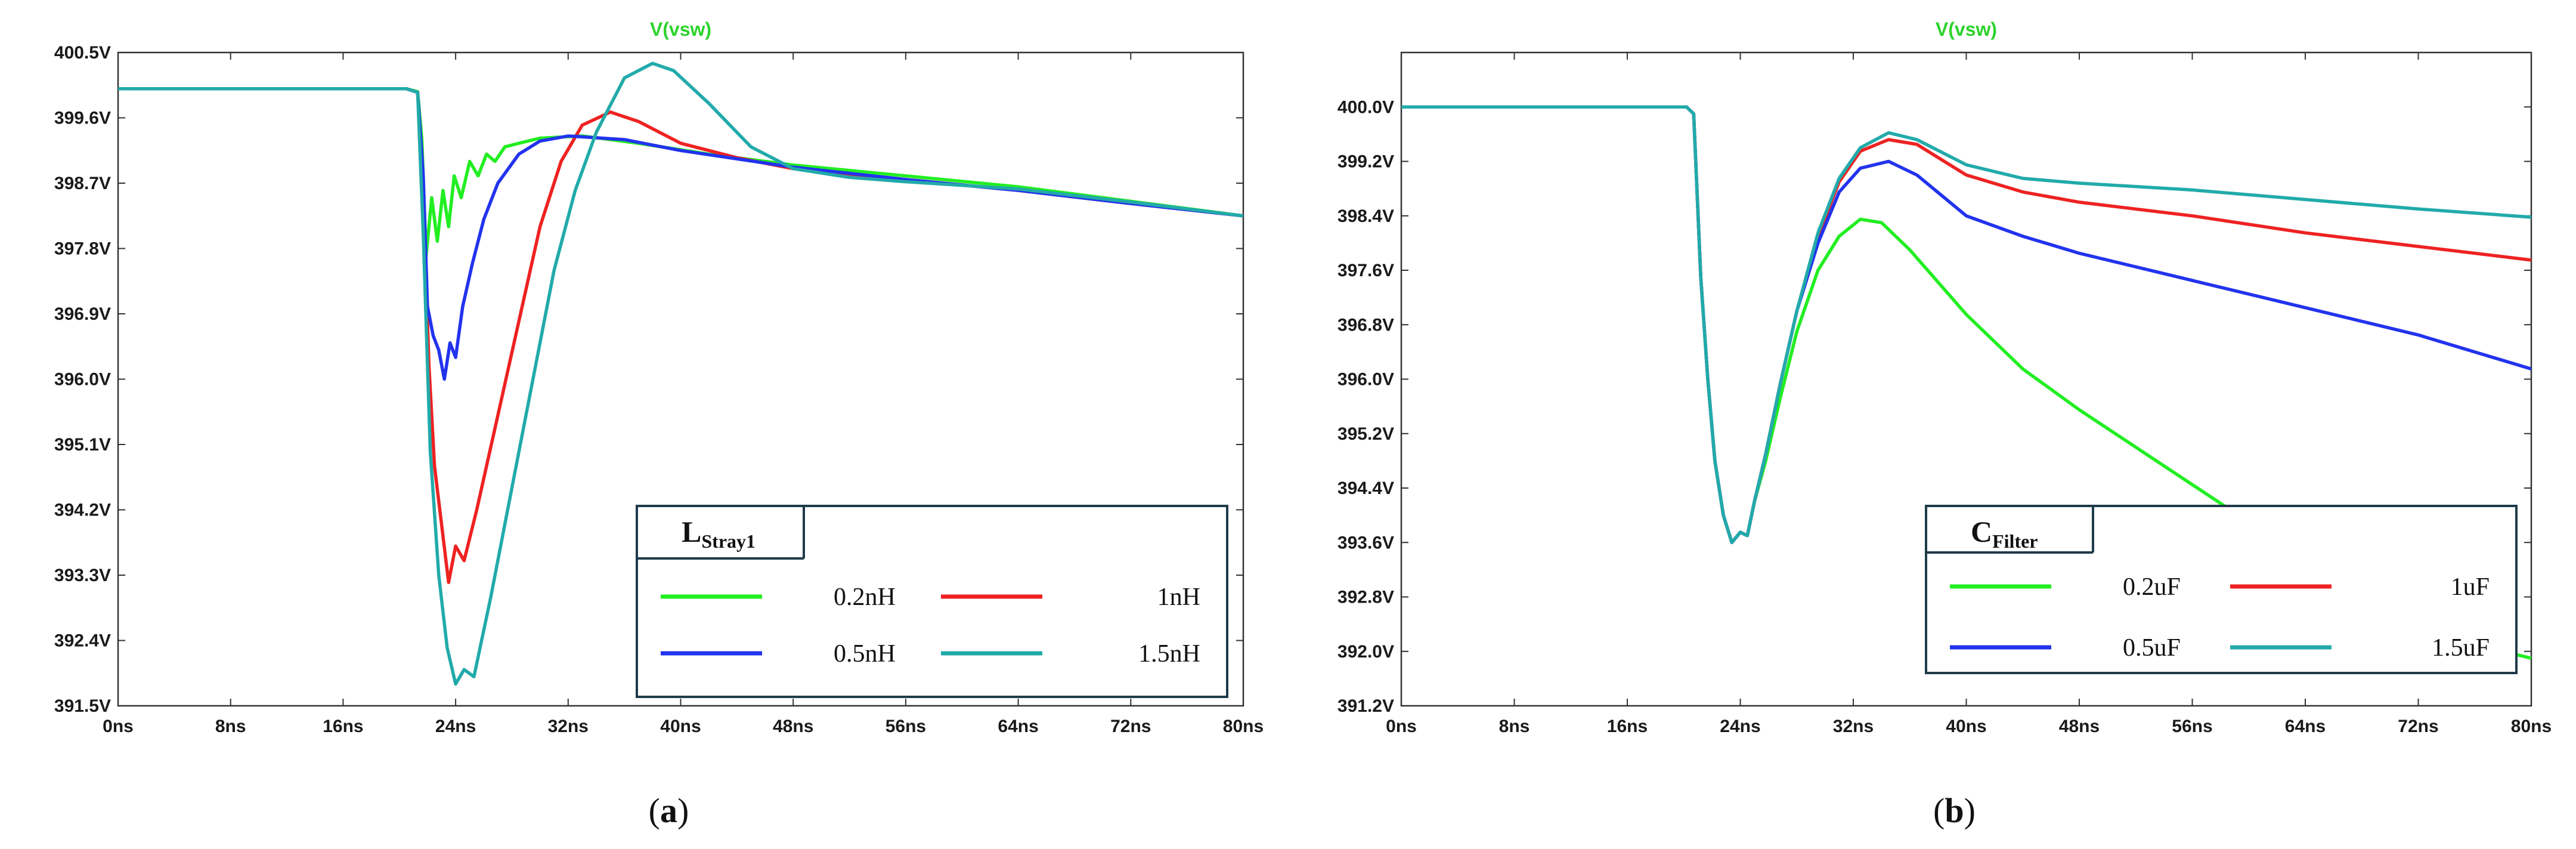 The width and height of the screenshot is (2576, 849). Describe the element at coordinates (82, 641) in the screenshot. I see `y-tick-label: 392.4V` at that location.